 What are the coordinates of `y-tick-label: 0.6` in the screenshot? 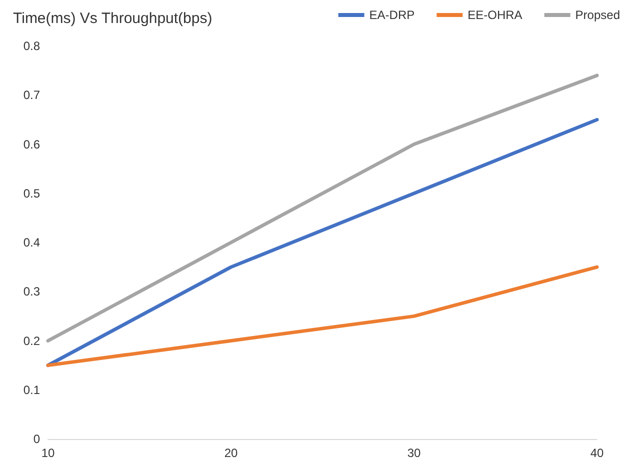 It's located at (31, 144).